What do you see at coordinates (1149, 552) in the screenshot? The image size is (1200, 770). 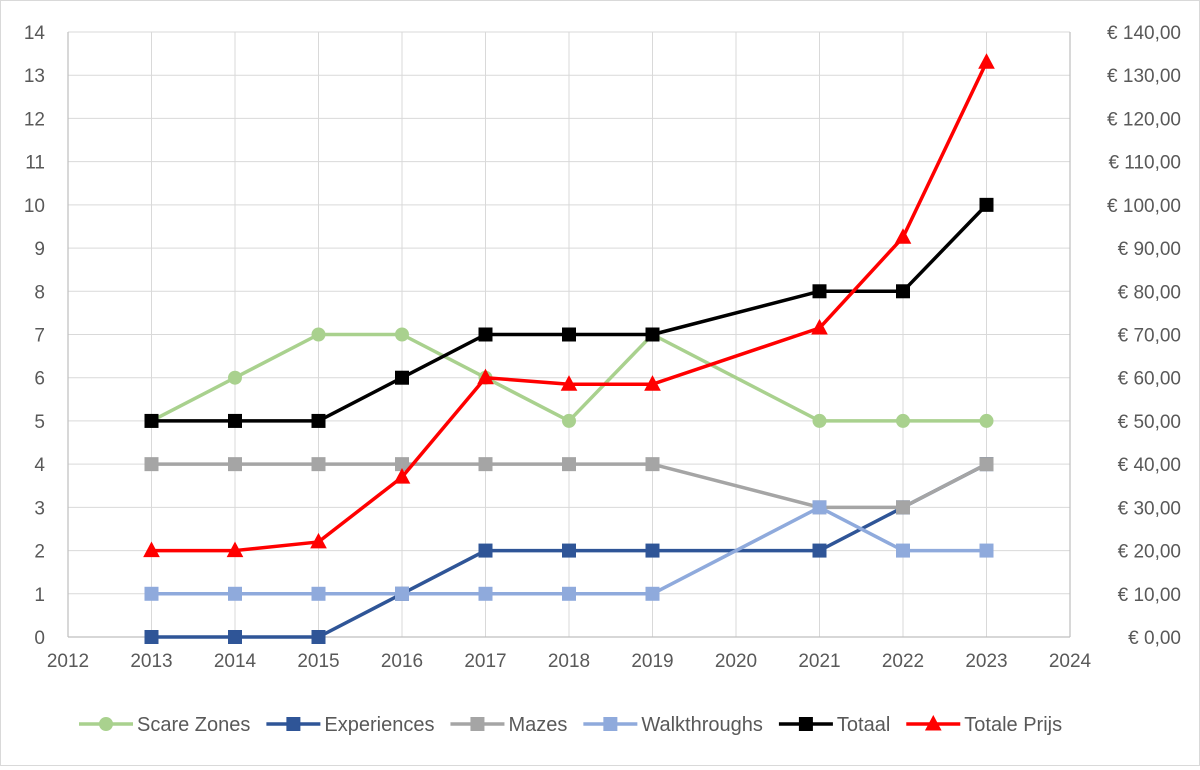 I see `y-right-tick-label: € 20,00` at bounding box center [1149, 552].